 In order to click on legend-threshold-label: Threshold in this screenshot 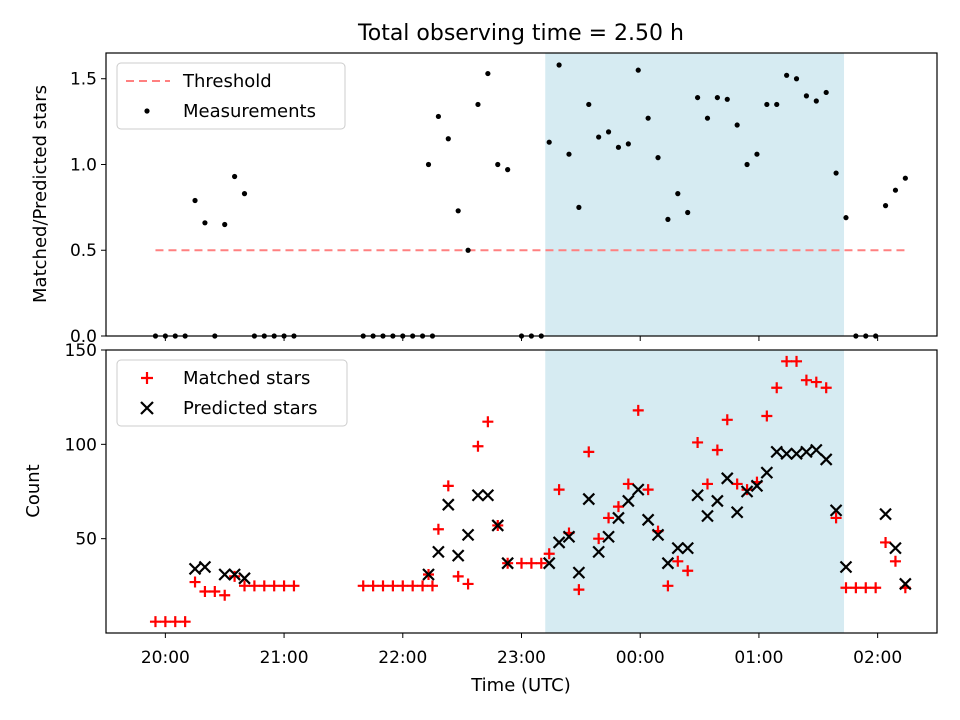, I will do `click(227, 81)`.